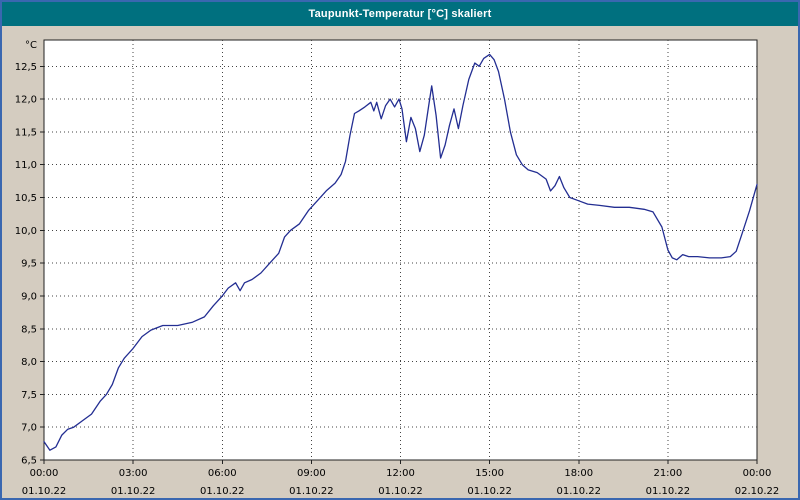 The height and width of the screenshot is (500, 800). What do you see at coordinates (31, 45) in the screenshot?
I see `y-axis-unit-label: °C` at bounding box center [31, 45].